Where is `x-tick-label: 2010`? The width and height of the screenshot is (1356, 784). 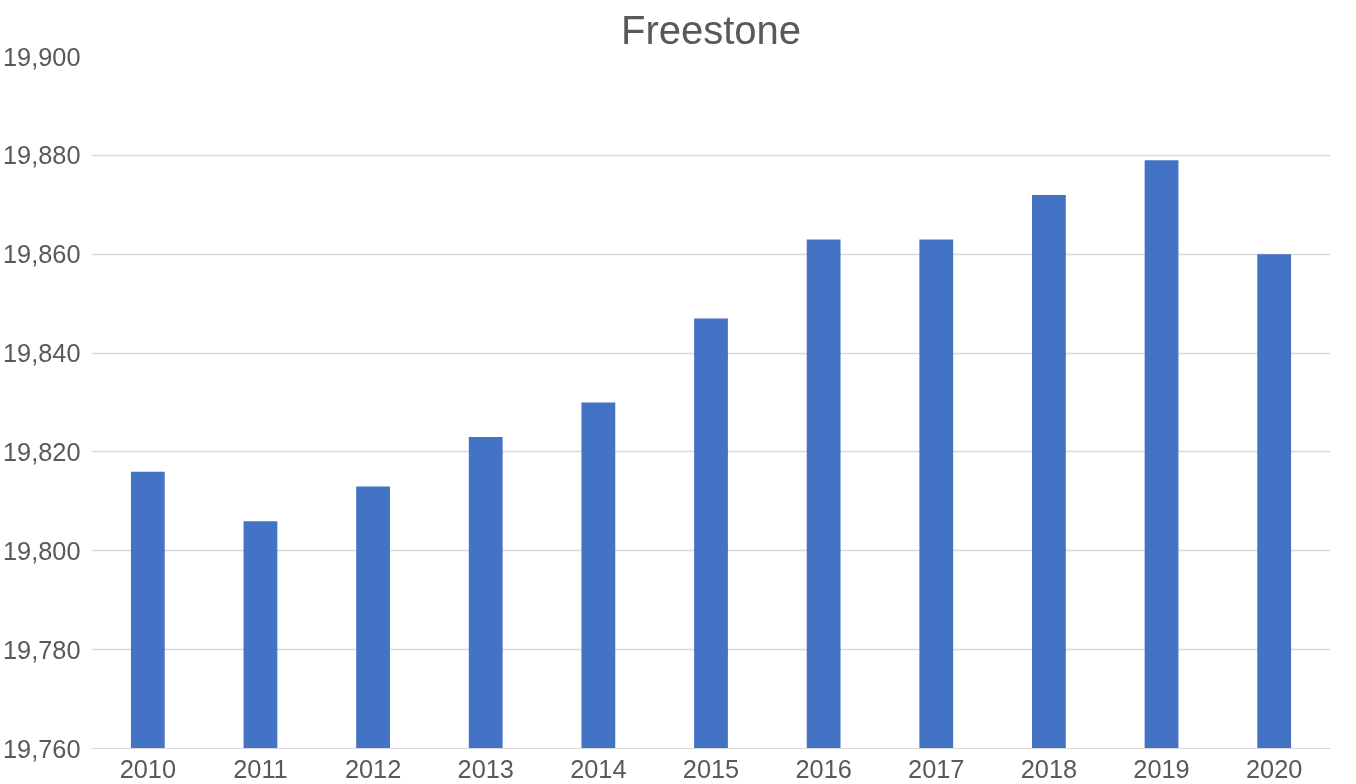 x-tick-label: 2010 is located at coordinates (147, 768).